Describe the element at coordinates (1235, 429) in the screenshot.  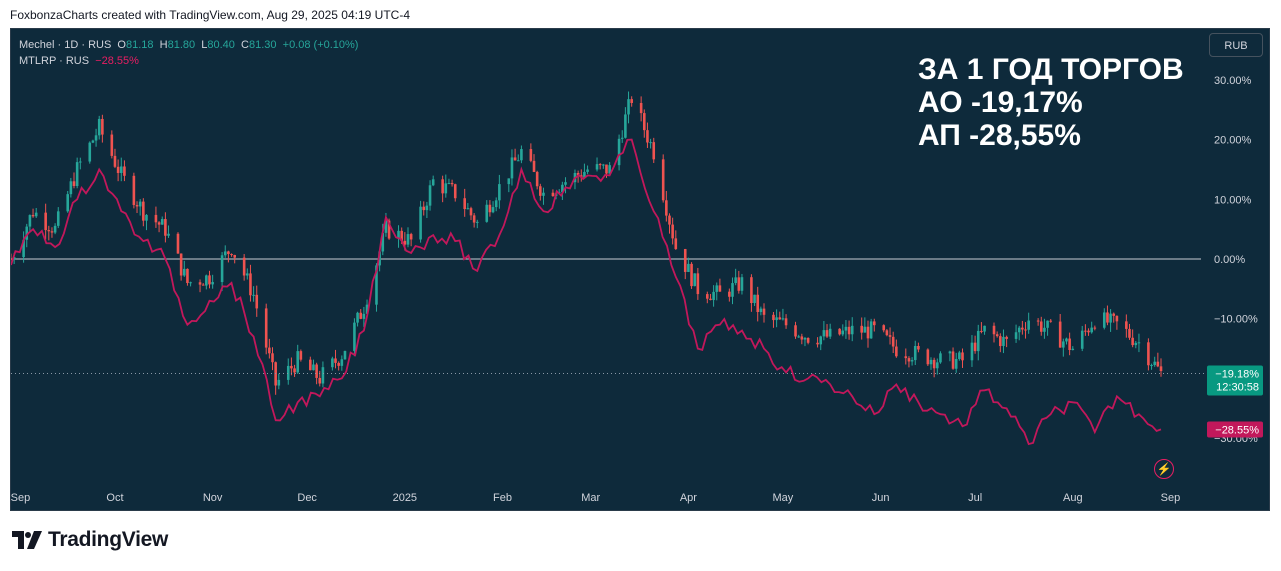
I see `compare-price-tag: −28.55%` at that location.